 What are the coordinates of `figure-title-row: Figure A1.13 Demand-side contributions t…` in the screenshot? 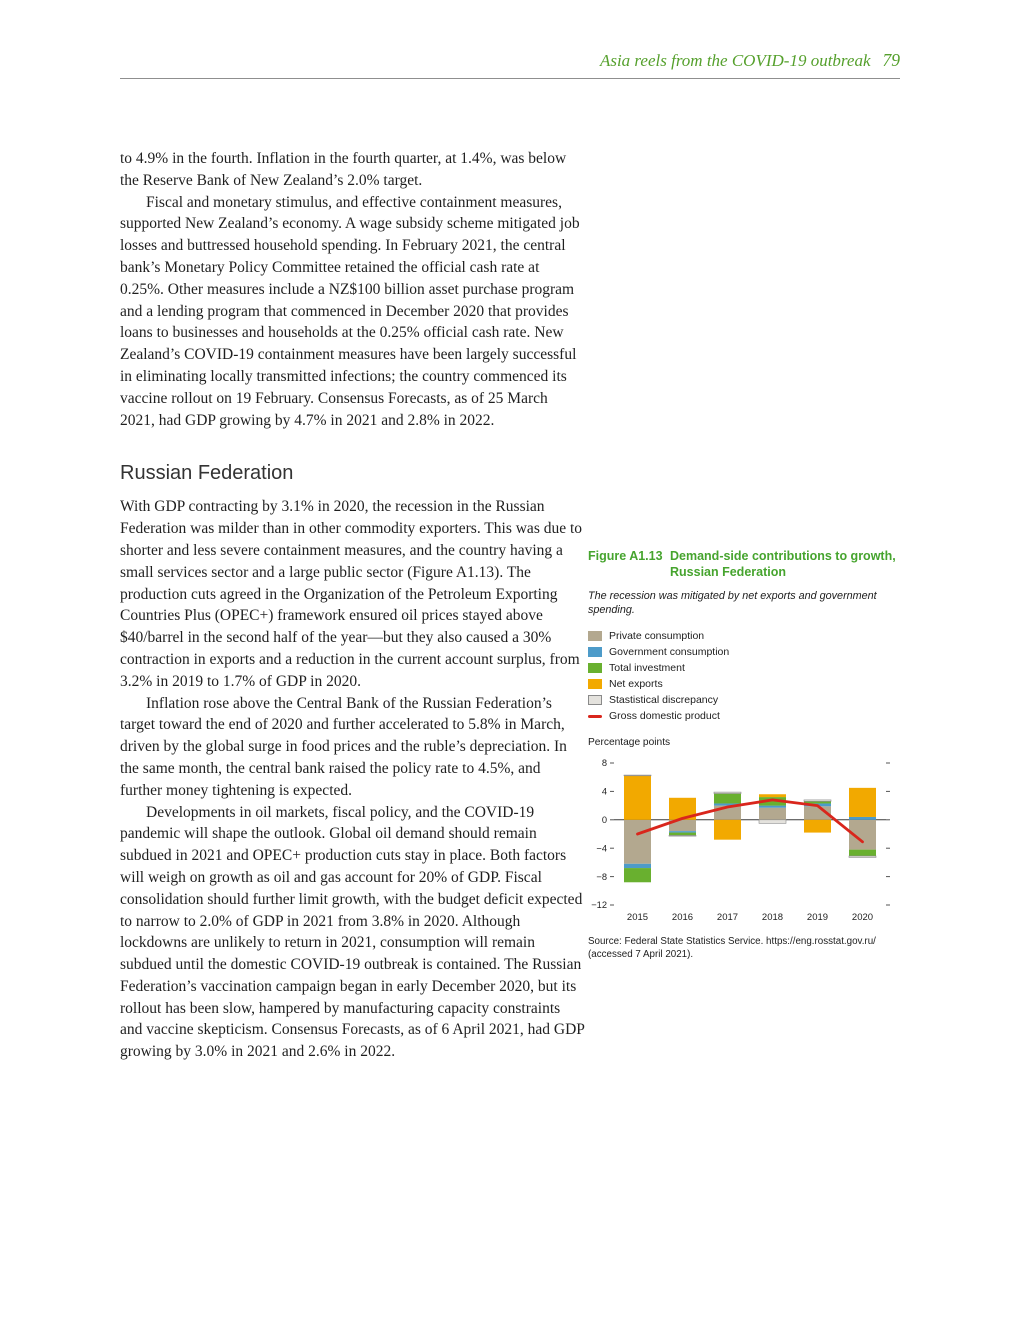 It's located at (745, 564).